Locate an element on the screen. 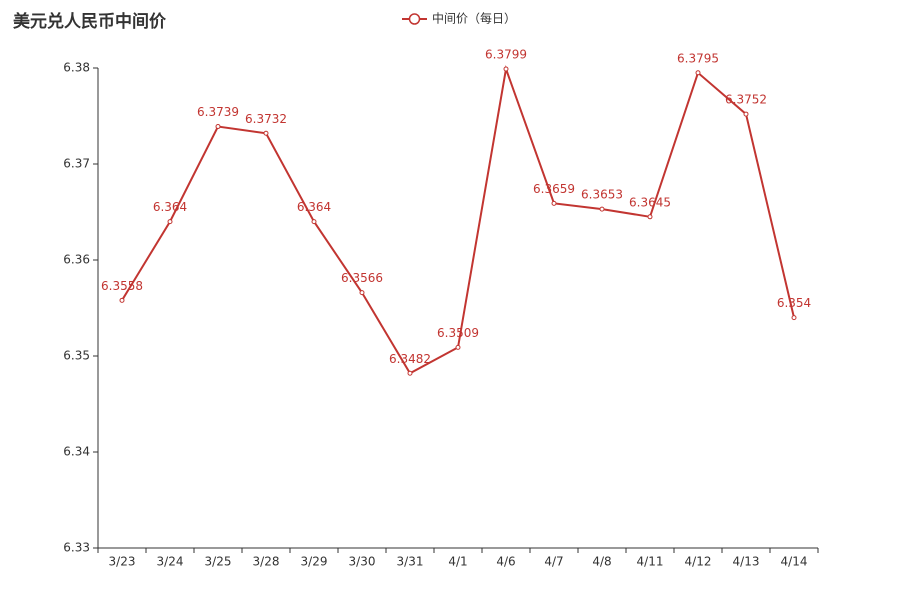 This screenshot has height=616, width=908. x-tick-label: 4/14 is located at coordinates (794, 562).